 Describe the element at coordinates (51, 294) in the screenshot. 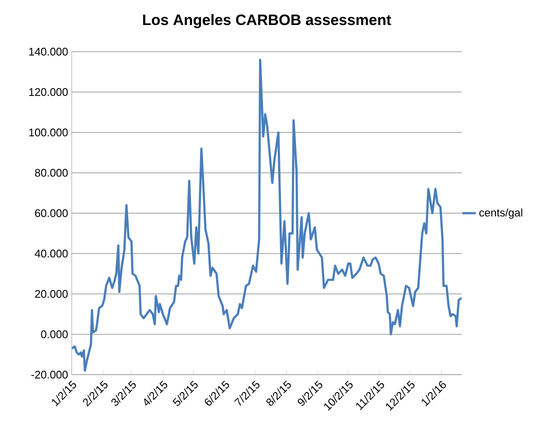

I see `y-tick-label: 20.000` at that location.